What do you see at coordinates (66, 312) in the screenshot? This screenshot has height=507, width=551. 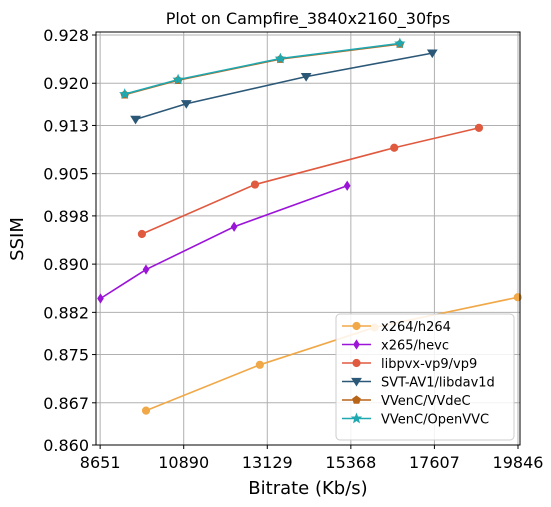 I see `y-tick-label: 0.882` at bounding box center [66, 312].